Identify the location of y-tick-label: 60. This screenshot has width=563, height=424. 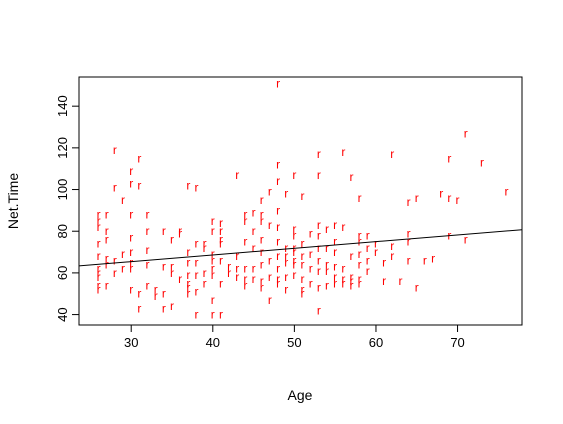
(62, 273).